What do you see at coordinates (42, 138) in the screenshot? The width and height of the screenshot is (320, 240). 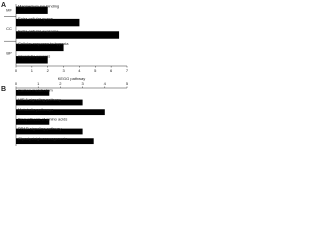 I see `category-label: Glycolysis/gluconeogenesis` at bounding box center [42, 138].